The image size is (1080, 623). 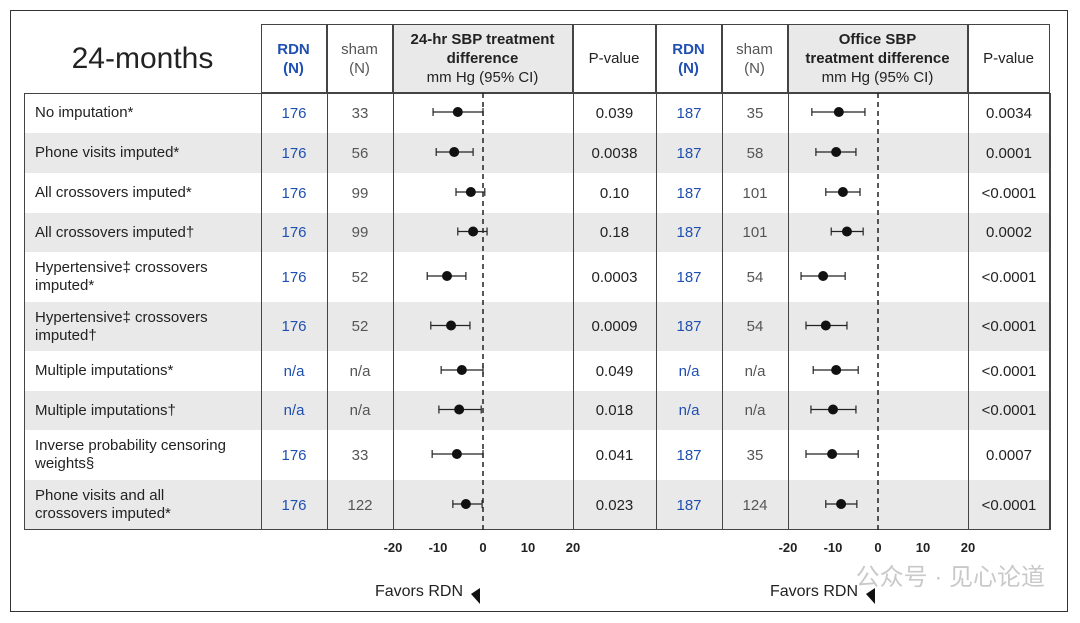 I want to click on watermark: 公众号 · 见心论道, so click(x=950, y=577).